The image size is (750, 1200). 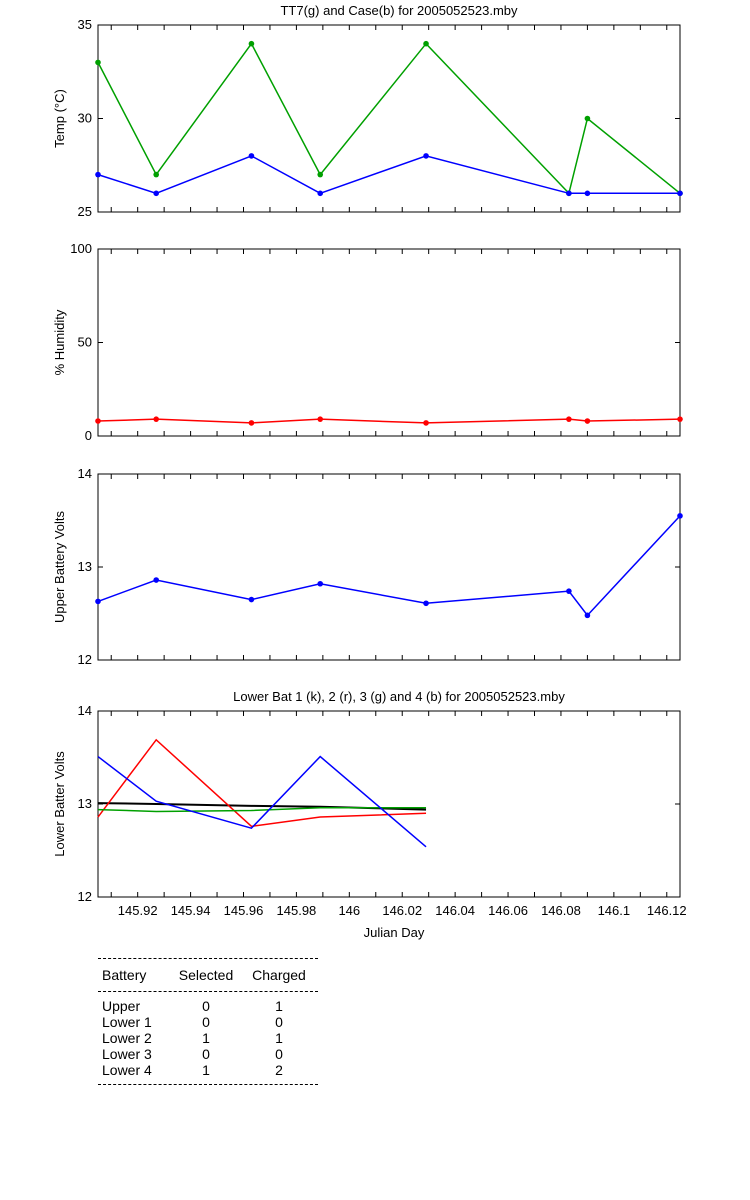 I want to click on table-row: Lower 4 1 2, so click(x=210, y=1070).